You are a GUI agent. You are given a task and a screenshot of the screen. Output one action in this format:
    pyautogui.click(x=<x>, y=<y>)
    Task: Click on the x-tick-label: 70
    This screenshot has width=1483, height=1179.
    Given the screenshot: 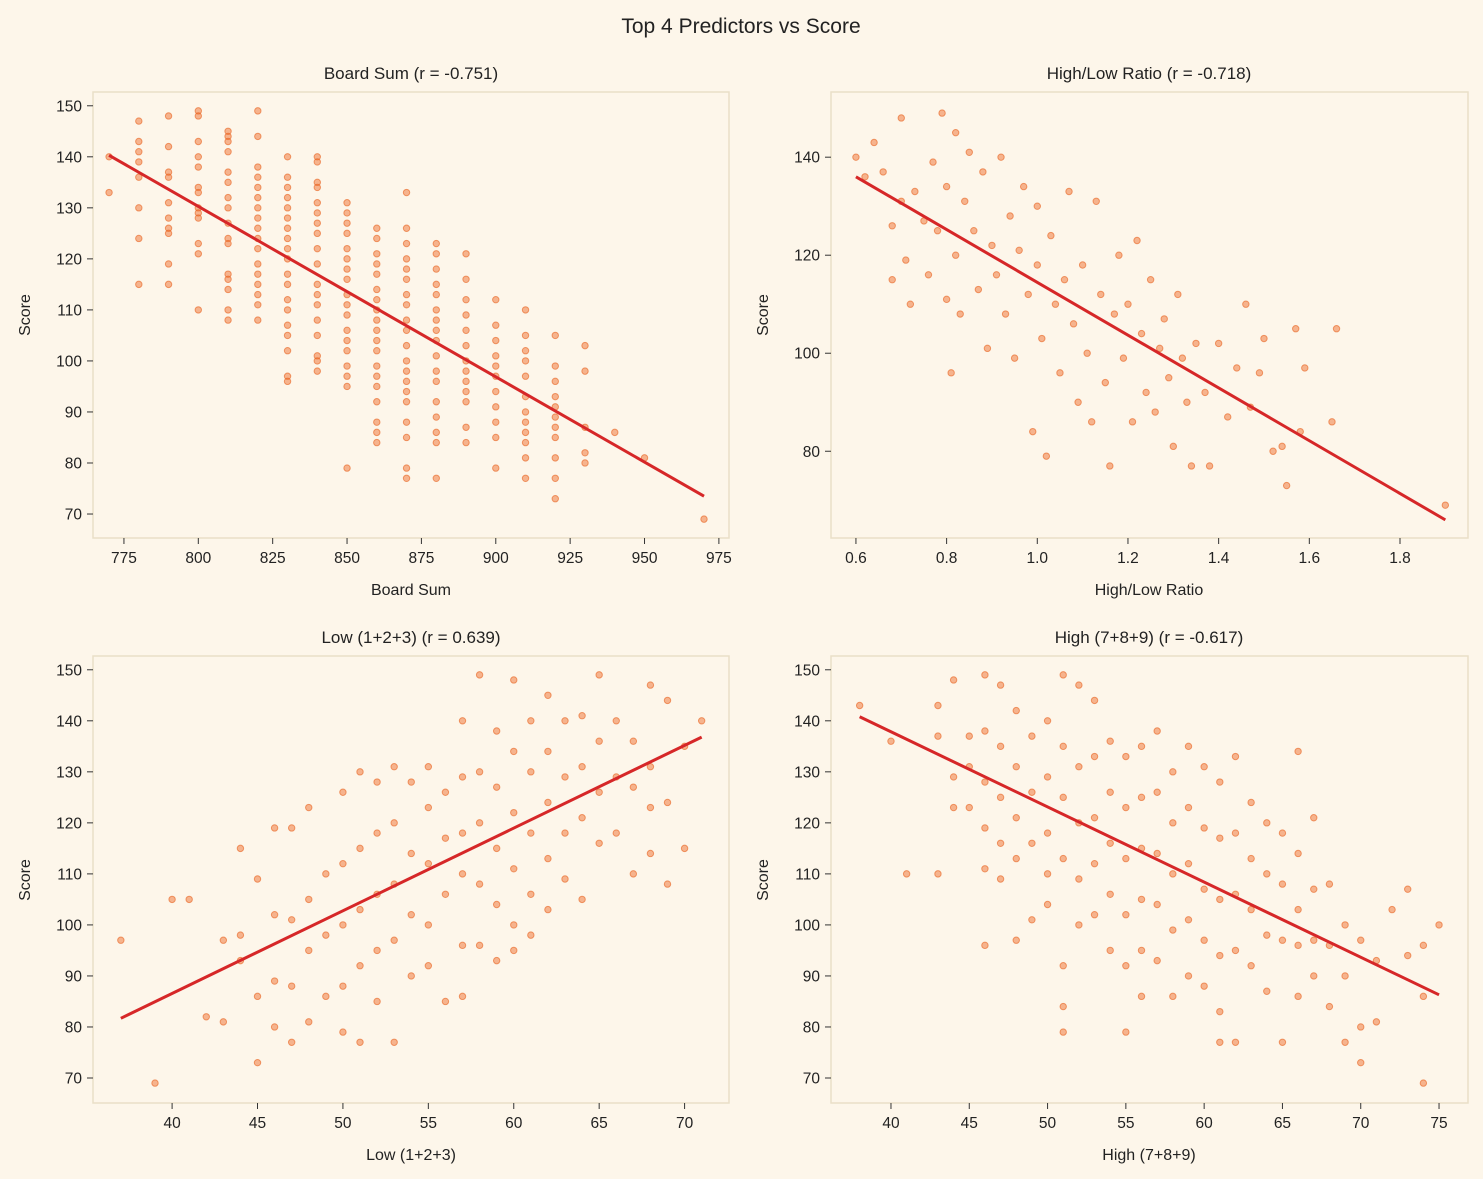 What is the action you would take?
    pyautogui.click(x=685, y=1123)
    